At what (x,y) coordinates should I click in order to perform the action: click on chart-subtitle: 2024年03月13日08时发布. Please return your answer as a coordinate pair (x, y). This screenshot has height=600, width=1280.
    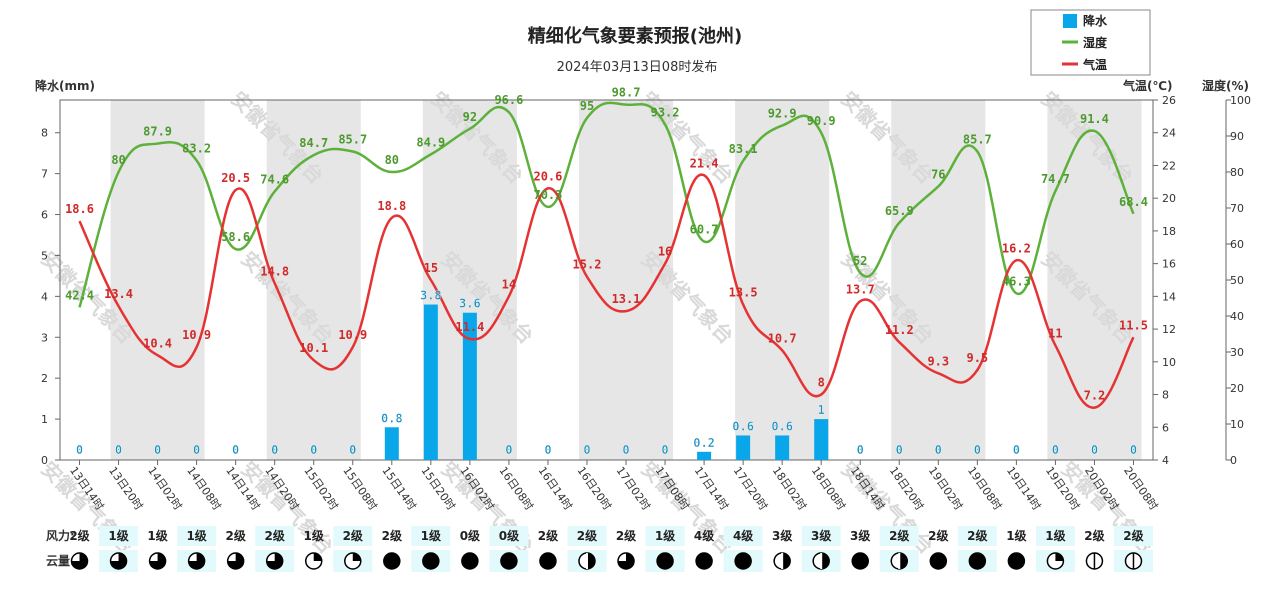
    Looking at the image, I should click on (637, 67).